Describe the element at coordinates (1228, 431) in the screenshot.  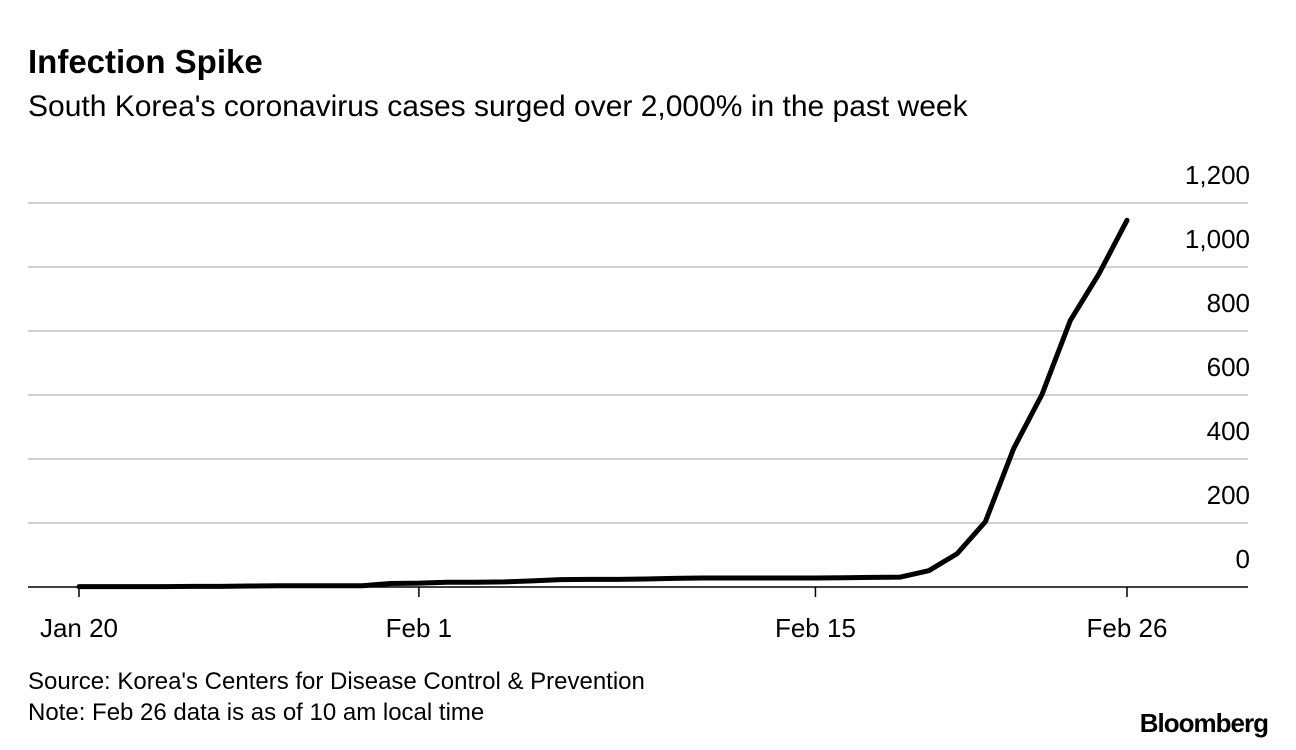
I see `y-tick-label: 400` at that location.